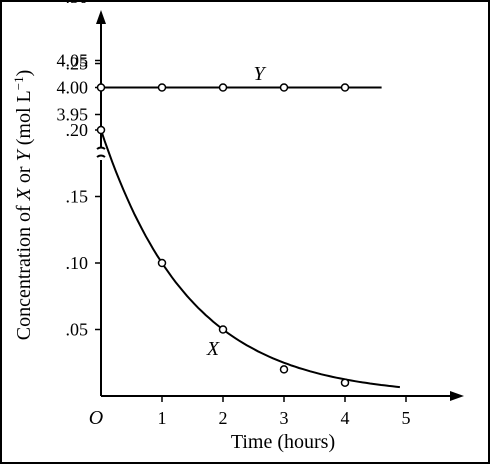 The width and height of the screenshot is (490, 464). I want to click on x-tick-label: 4, so click(345, 418).